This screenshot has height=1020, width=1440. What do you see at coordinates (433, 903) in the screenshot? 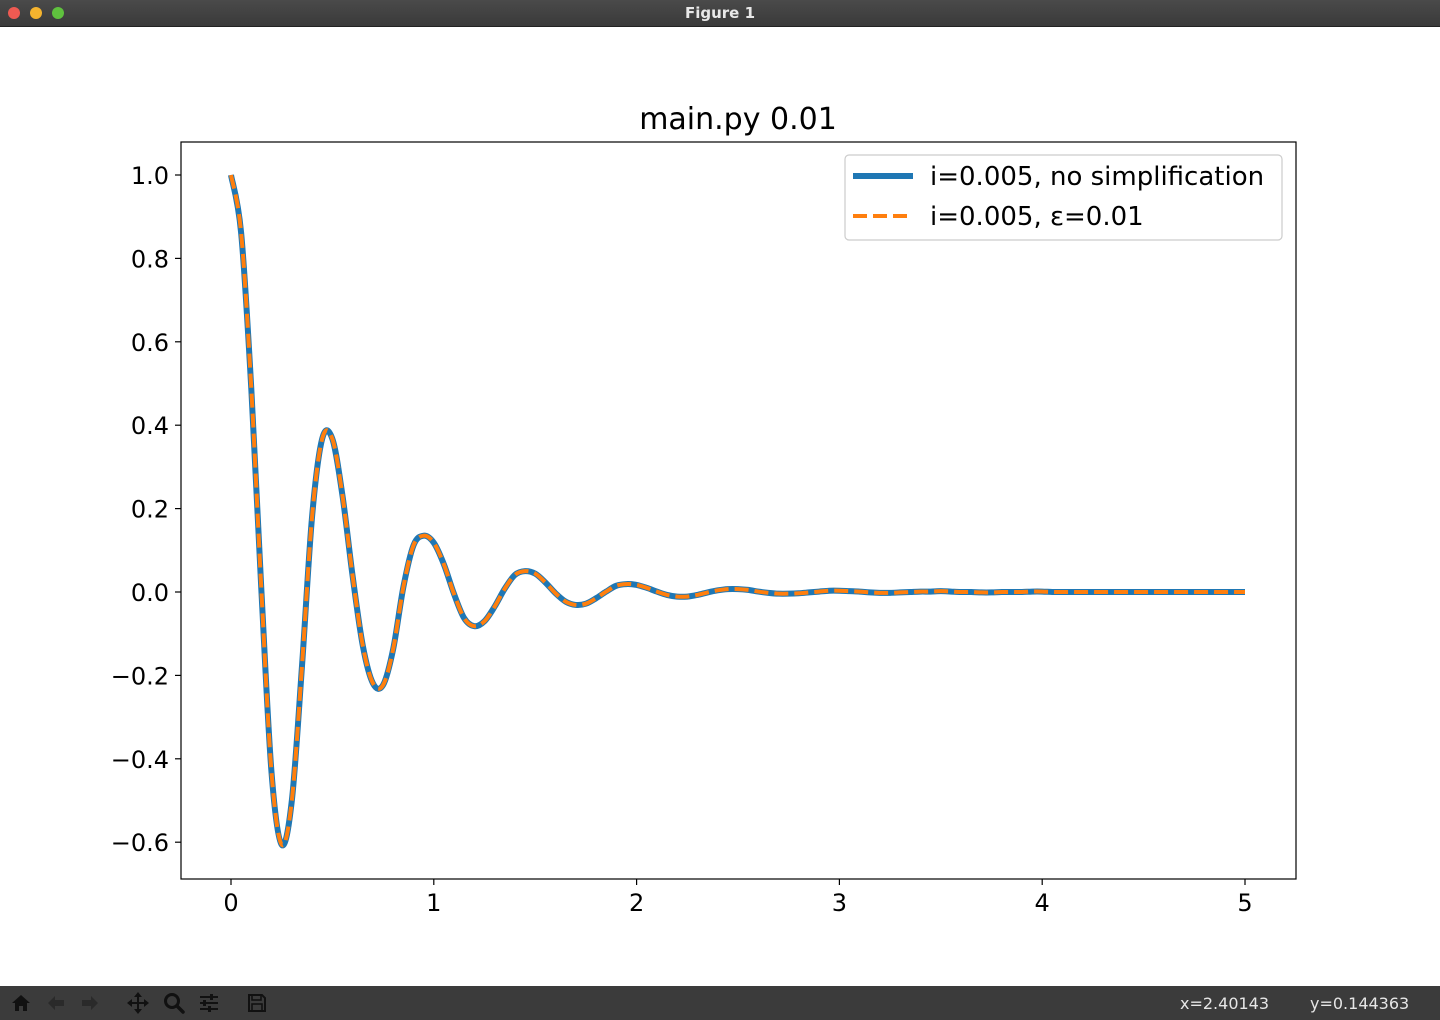
I see `x-tick-label: 1` at bounding box center [433, 903].